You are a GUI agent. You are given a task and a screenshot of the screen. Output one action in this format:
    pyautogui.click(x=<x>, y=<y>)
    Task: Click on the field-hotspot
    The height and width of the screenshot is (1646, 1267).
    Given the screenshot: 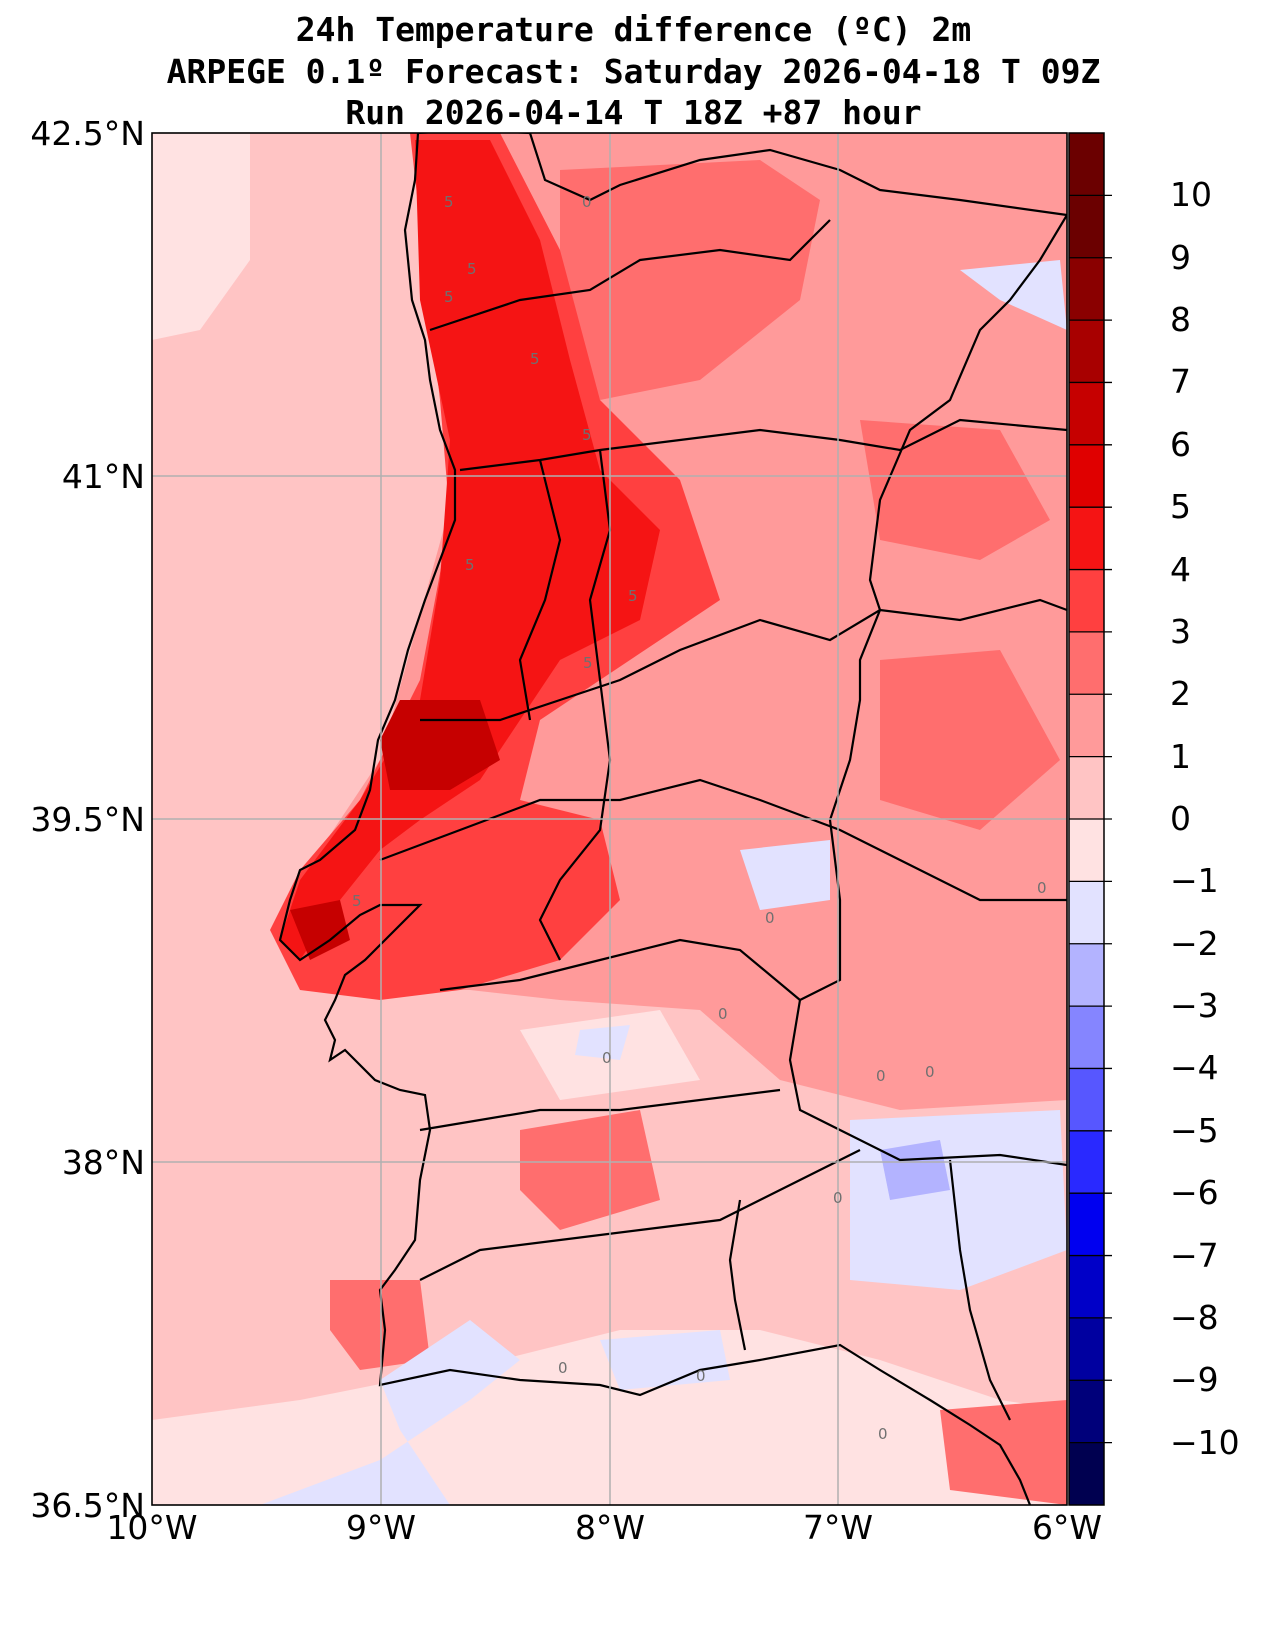 What is the action you would take?
    pyautogui.click(x=440, y=745)
    